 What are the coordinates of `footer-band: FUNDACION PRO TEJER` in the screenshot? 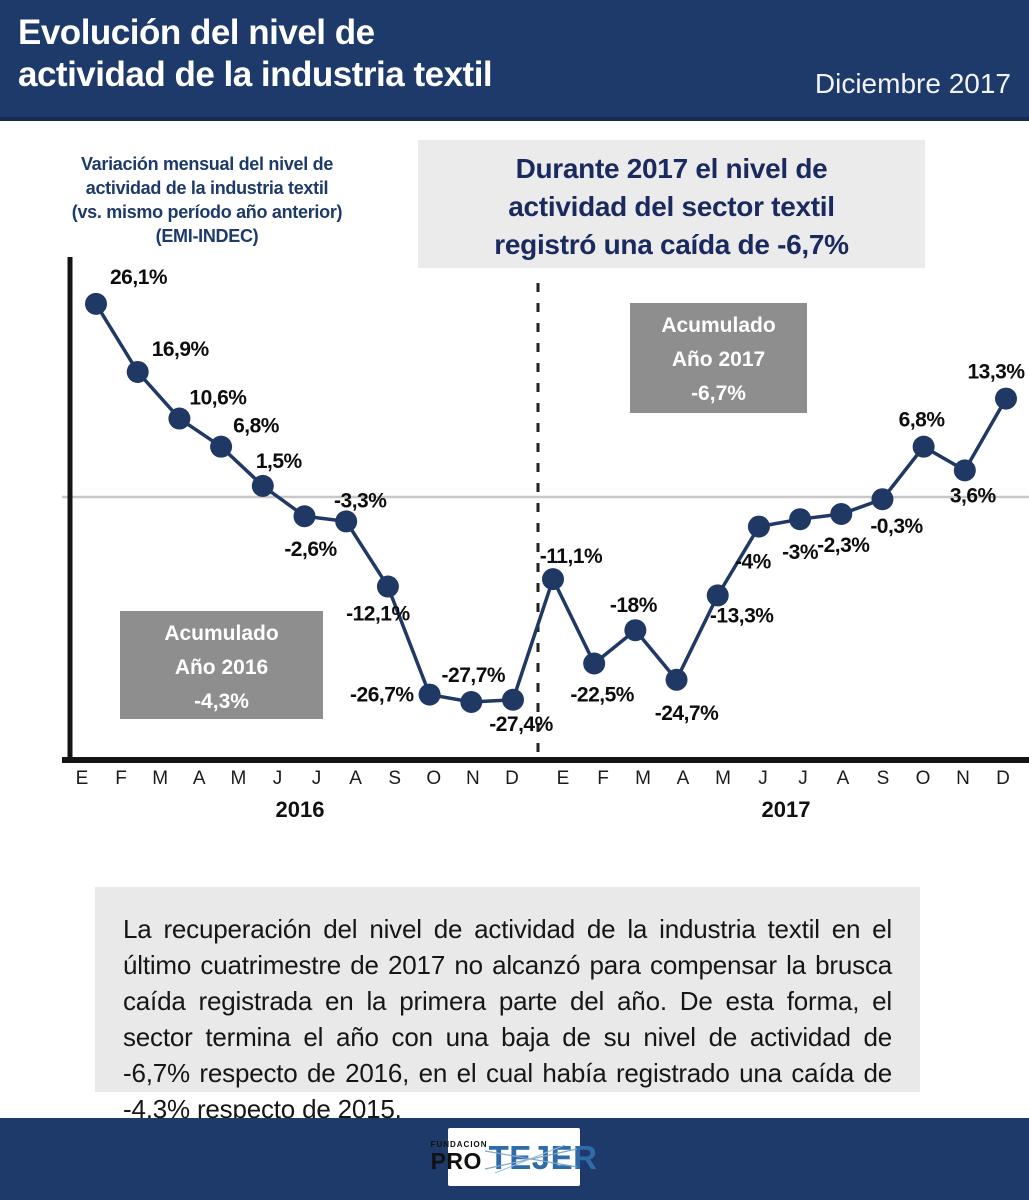 It's located at (514, 1159).